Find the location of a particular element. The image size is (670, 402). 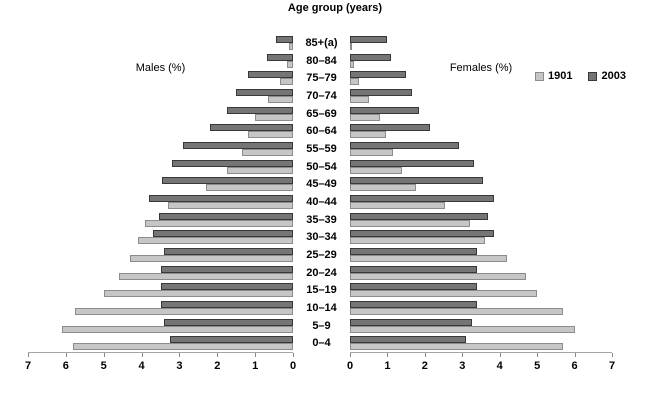

males-axis-title: Males (%) is located at coordinates (160, 68).